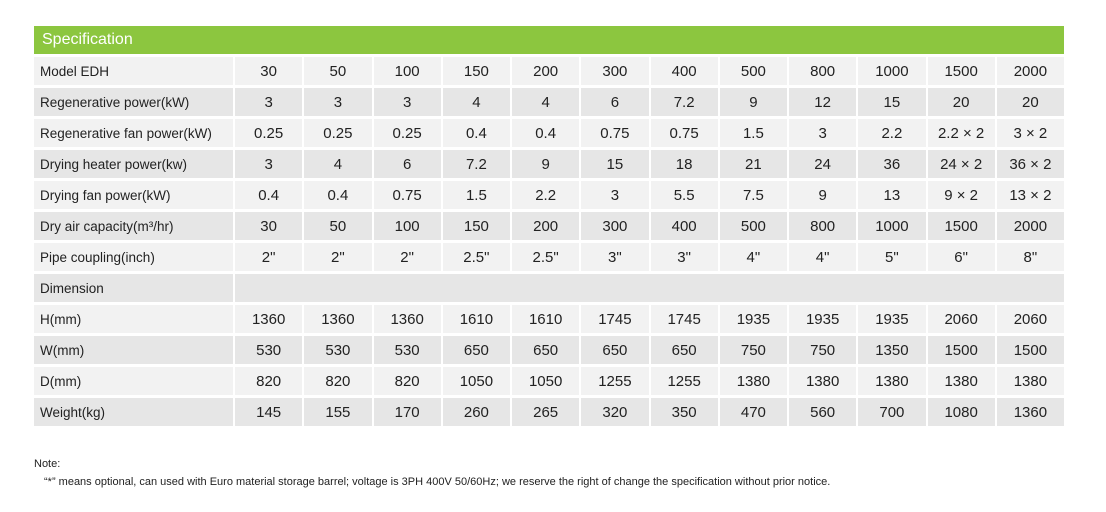 This screenshot has height=512, width=1106. What do you see at coordinates (1030, 195) in the screenshot?
I see `table-cell: 13 × 2` at bounding box center [1030, 195].